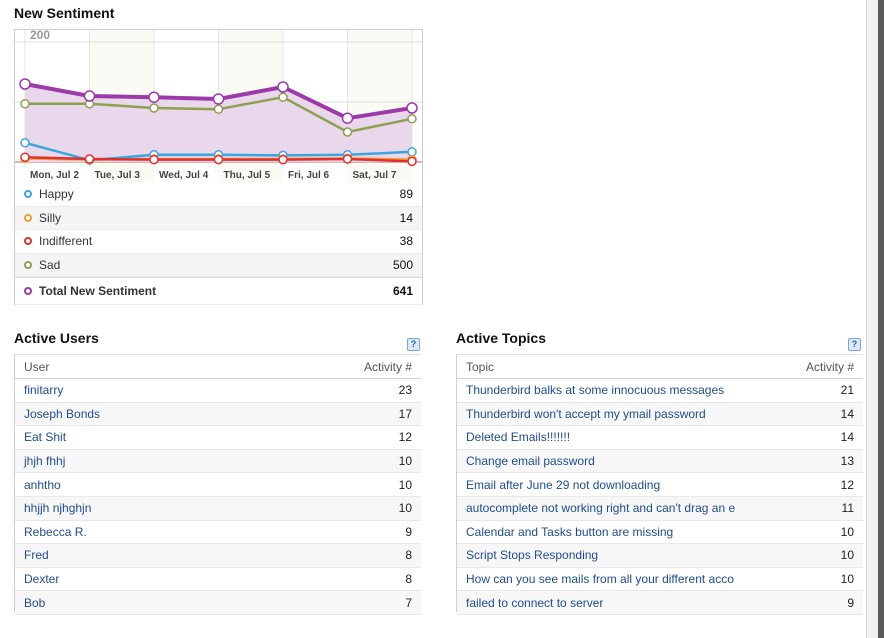 The width and height of the screenshot is (884, 638). What do you see at coordinates (64, 13) in the screenshot?
I see `sentiment-title: New Sentiment` at bounding box center [64, 13].